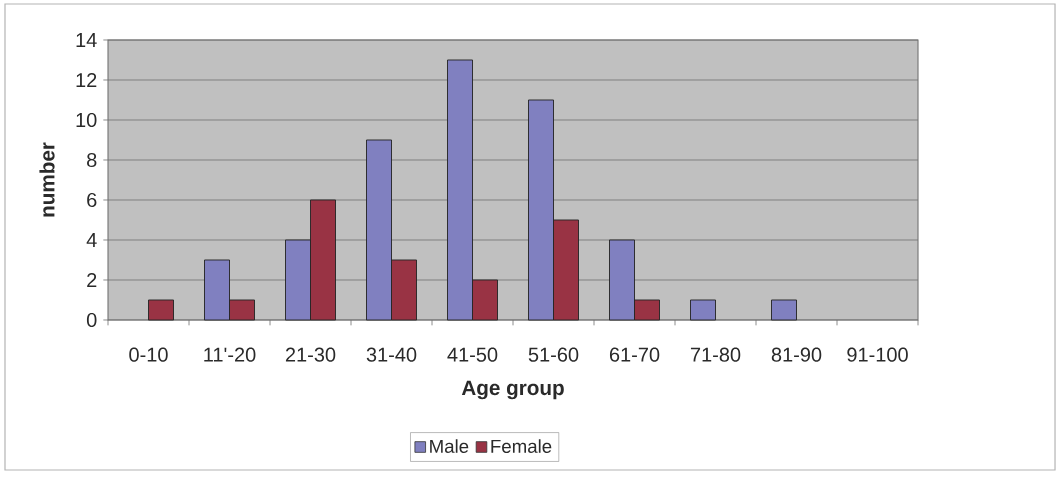 This screenshot has width=1062, height=478. Describe the element at coordinates (391, 354) in the screenshot. I see `x-tick-label: 31-40` at that location.